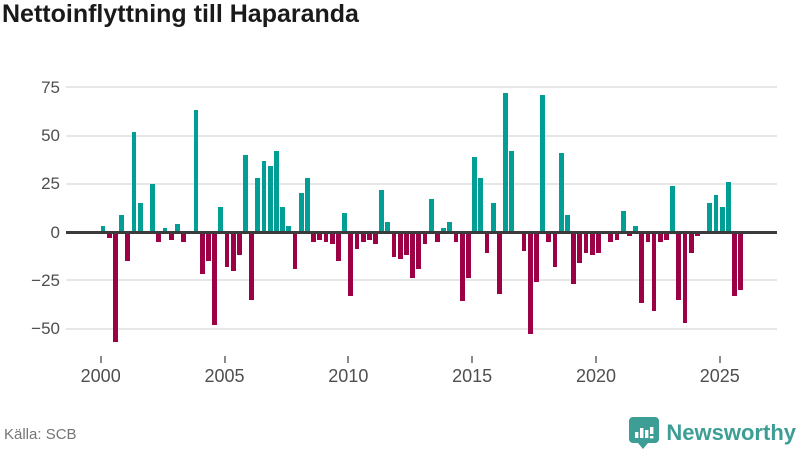 The height and width of the screenshot is (454, 800). I want to click on bar-q61, so click(481, 204).